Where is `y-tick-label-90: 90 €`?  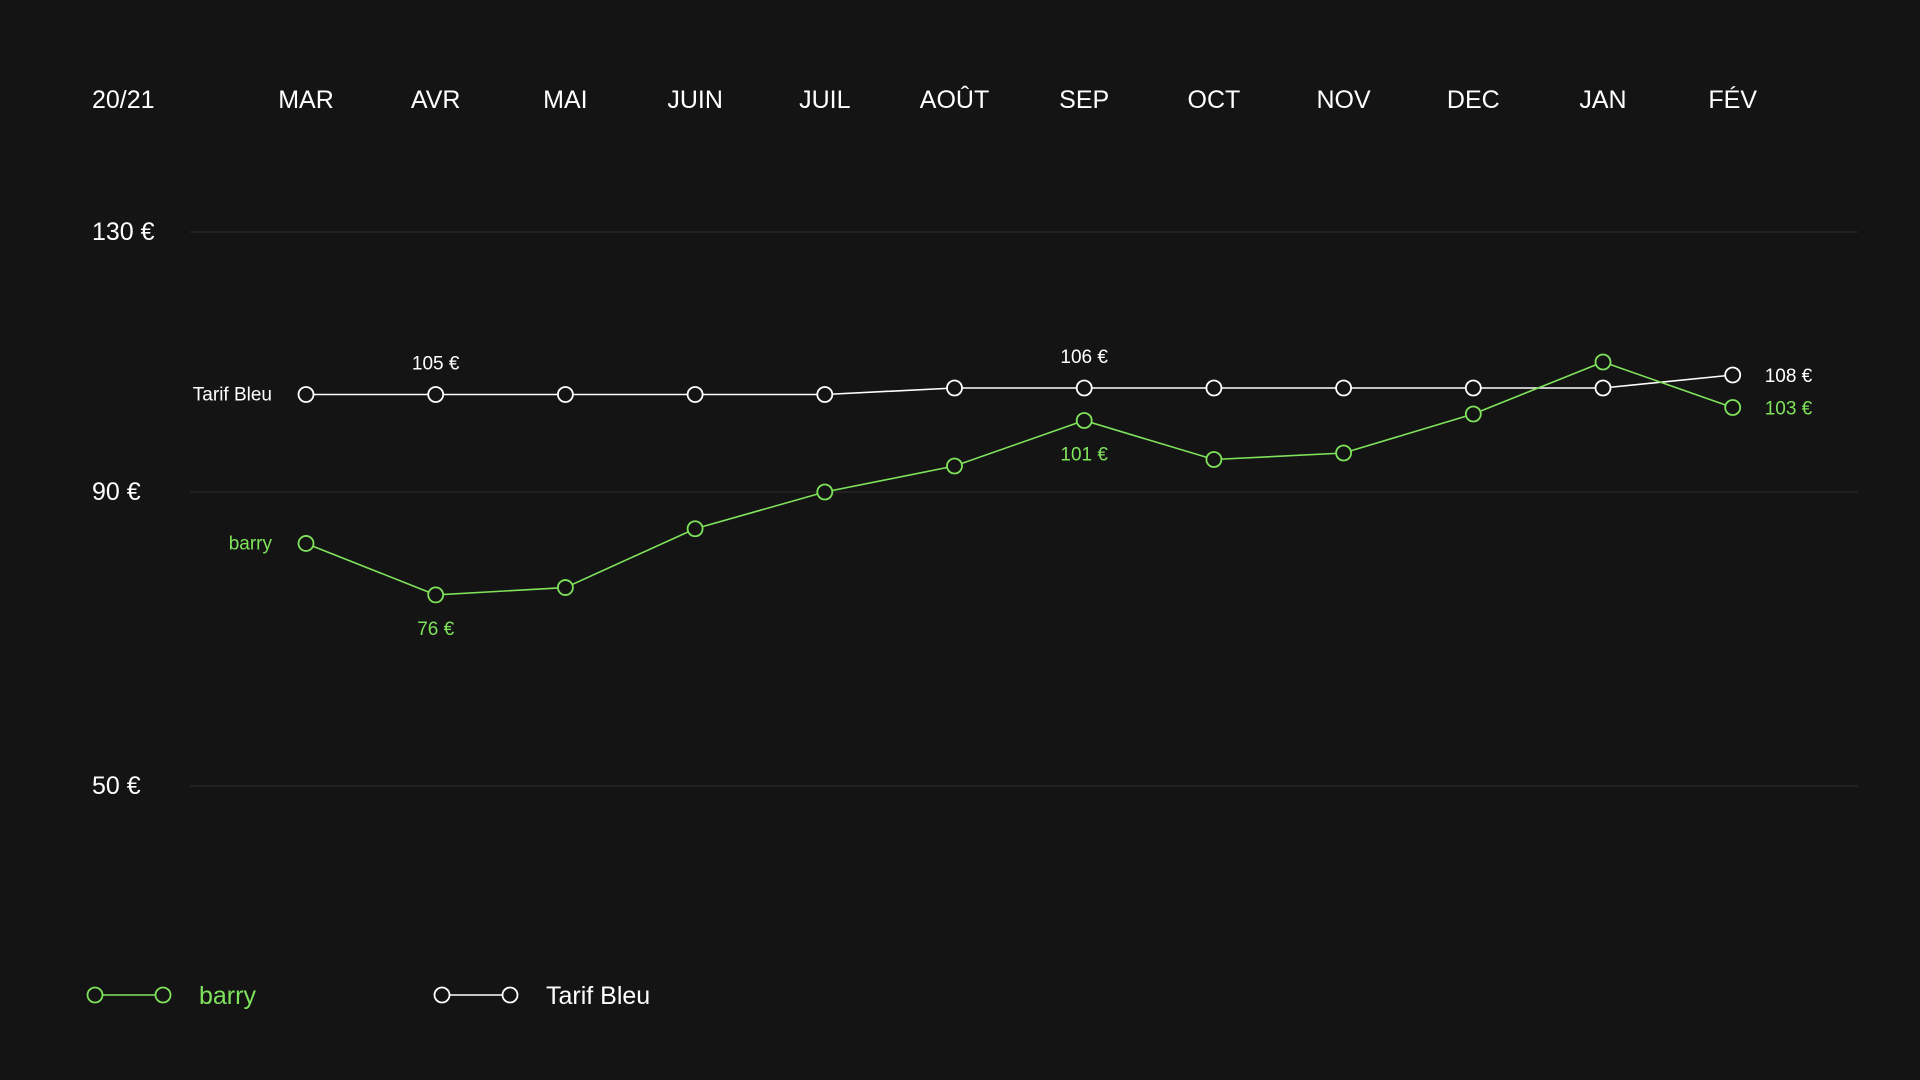
y-tick-label-90: 90 € is located at coordinates (116, 492).